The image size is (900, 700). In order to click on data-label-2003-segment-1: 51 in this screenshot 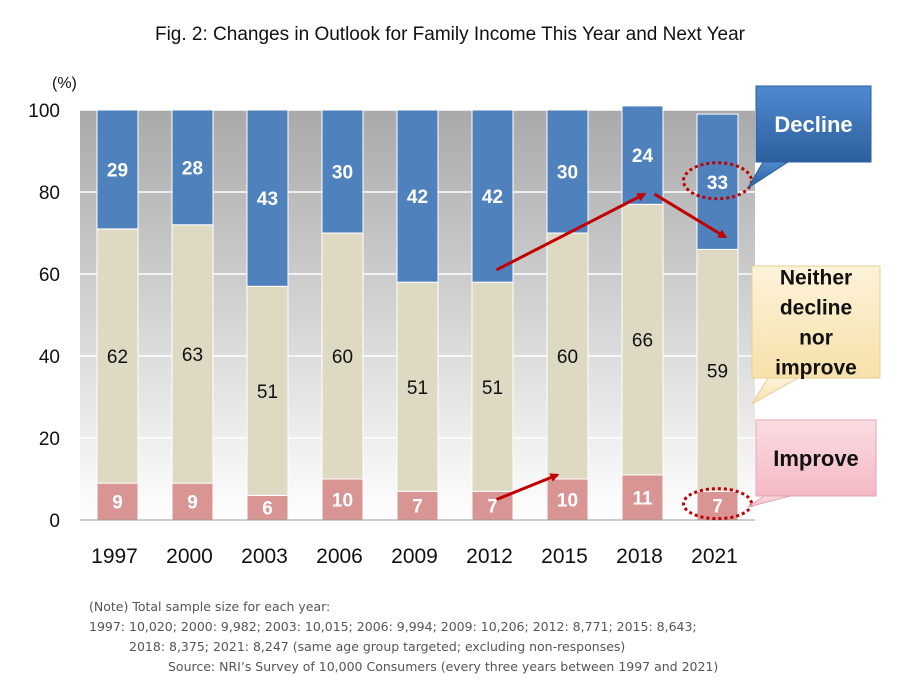, I will do `click(267, 392)`.